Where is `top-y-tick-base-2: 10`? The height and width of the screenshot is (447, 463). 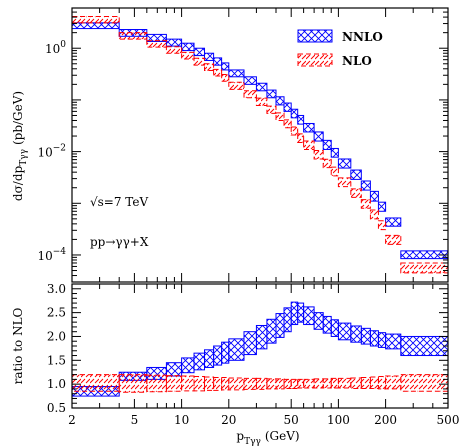 top-y-tick-base-2: 10 is located at coordinates (44, 256).